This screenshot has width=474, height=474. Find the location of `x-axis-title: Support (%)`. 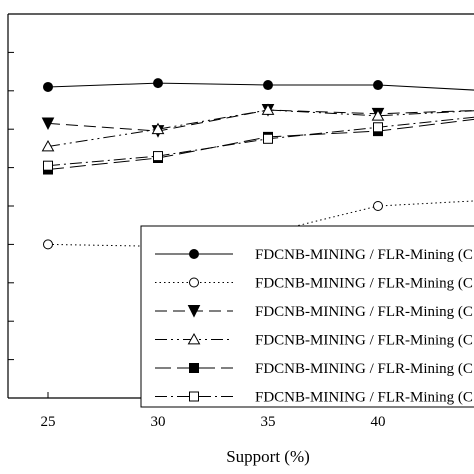

x-axis-title: Support (%) is located at coordinates (268, 456).